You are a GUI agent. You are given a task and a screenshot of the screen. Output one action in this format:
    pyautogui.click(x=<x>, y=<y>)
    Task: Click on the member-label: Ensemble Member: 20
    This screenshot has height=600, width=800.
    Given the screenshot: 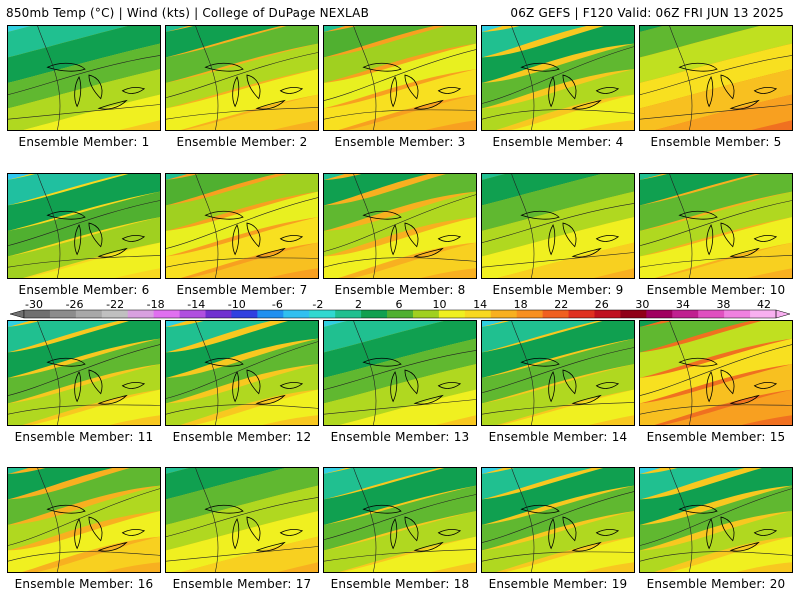 What is the action you would take?
    pyautogui.click(x=716, y=584)
    